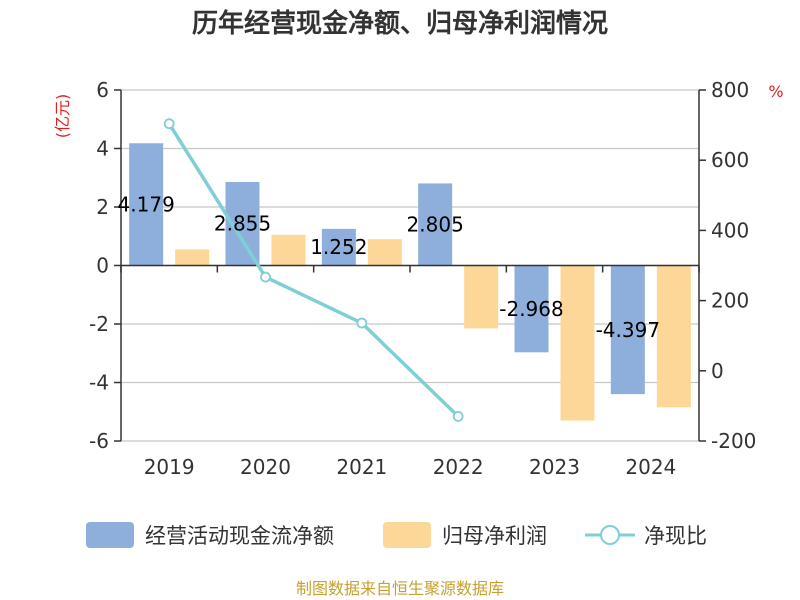 This screenshot has height=600, width=800. I want to click on cashflow-label-2021: 1.252, so click(338, 247).